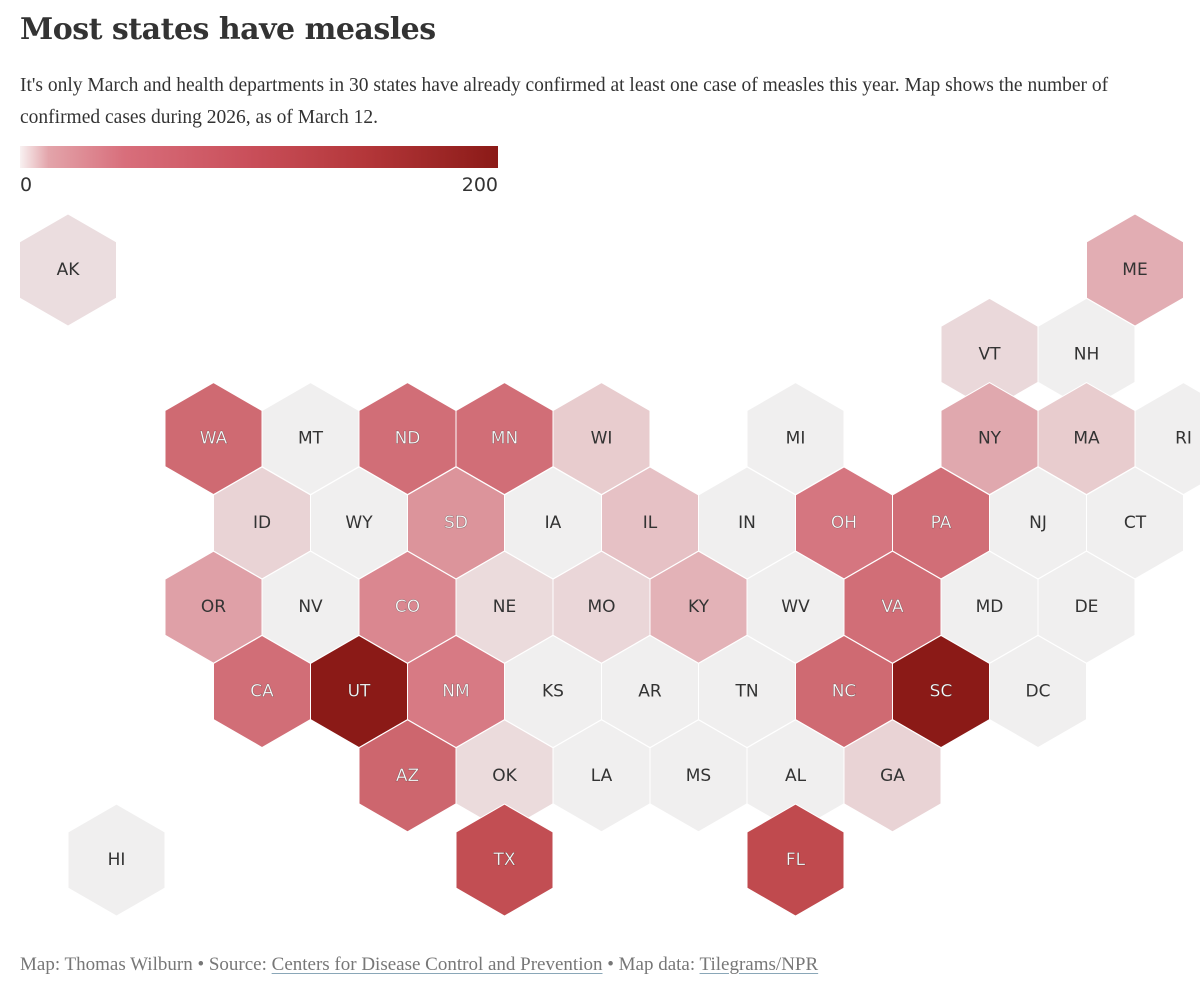 The image size is (1200, 1004). I want to click on state-hex-ca: CA, so click(262, 691).